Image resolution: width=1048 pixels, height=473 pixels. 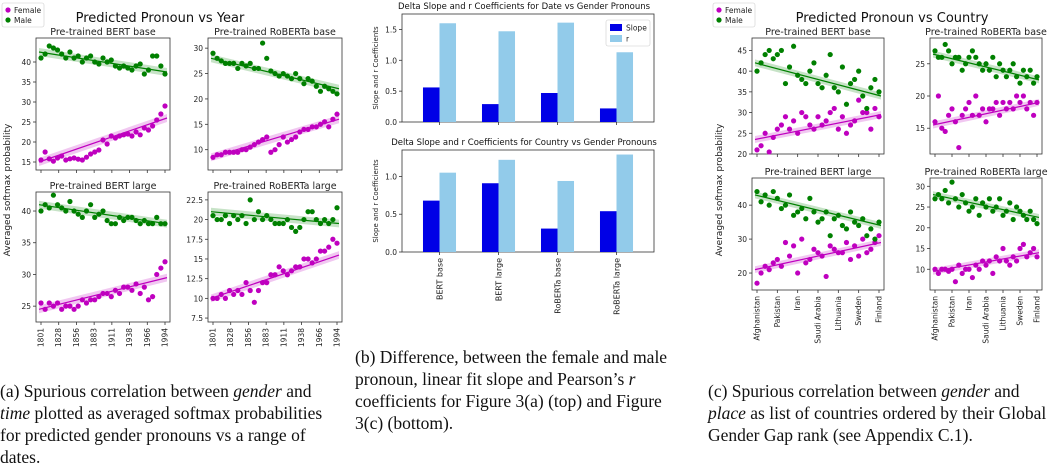 What do you see at coordinates (507, 77) in the screenshot?
I see `r-bar` at bounding box center [507, 77].